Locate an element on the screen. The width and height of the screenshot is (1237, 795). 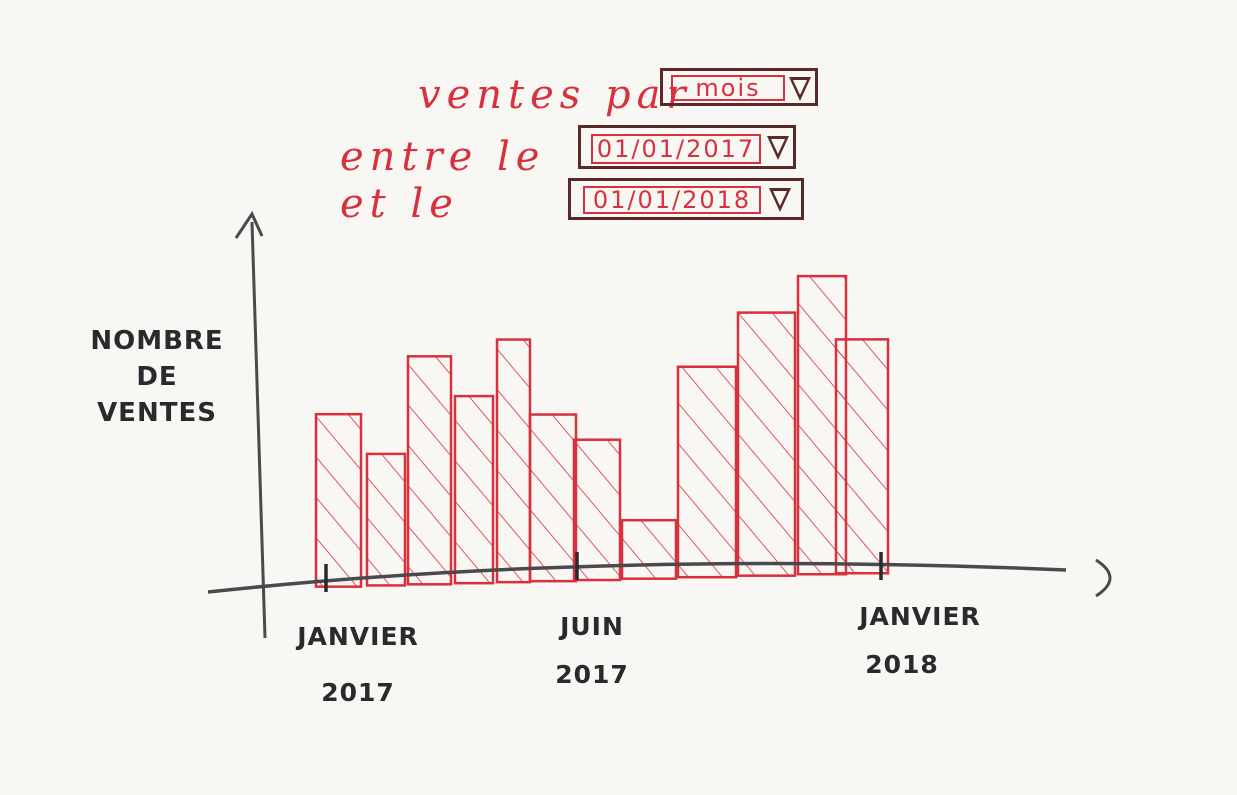
x-tick-label-1-line-1: JANVIER is located at coordinates (358, 636).